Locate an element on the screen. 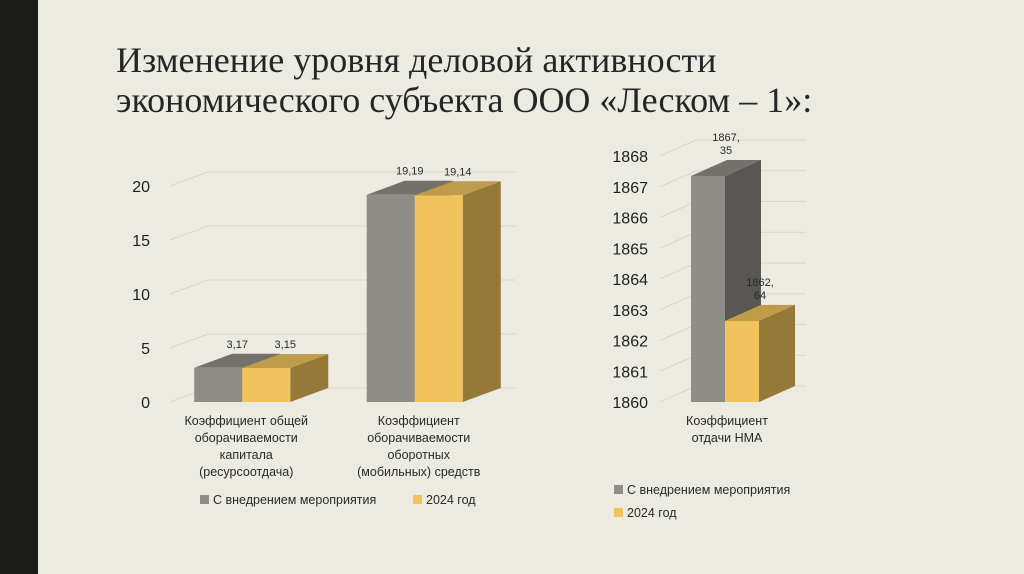 This screenshot has height=574, width=1024. x-category-label-line: Коэффициент общей is located at coordinates (246, 421).